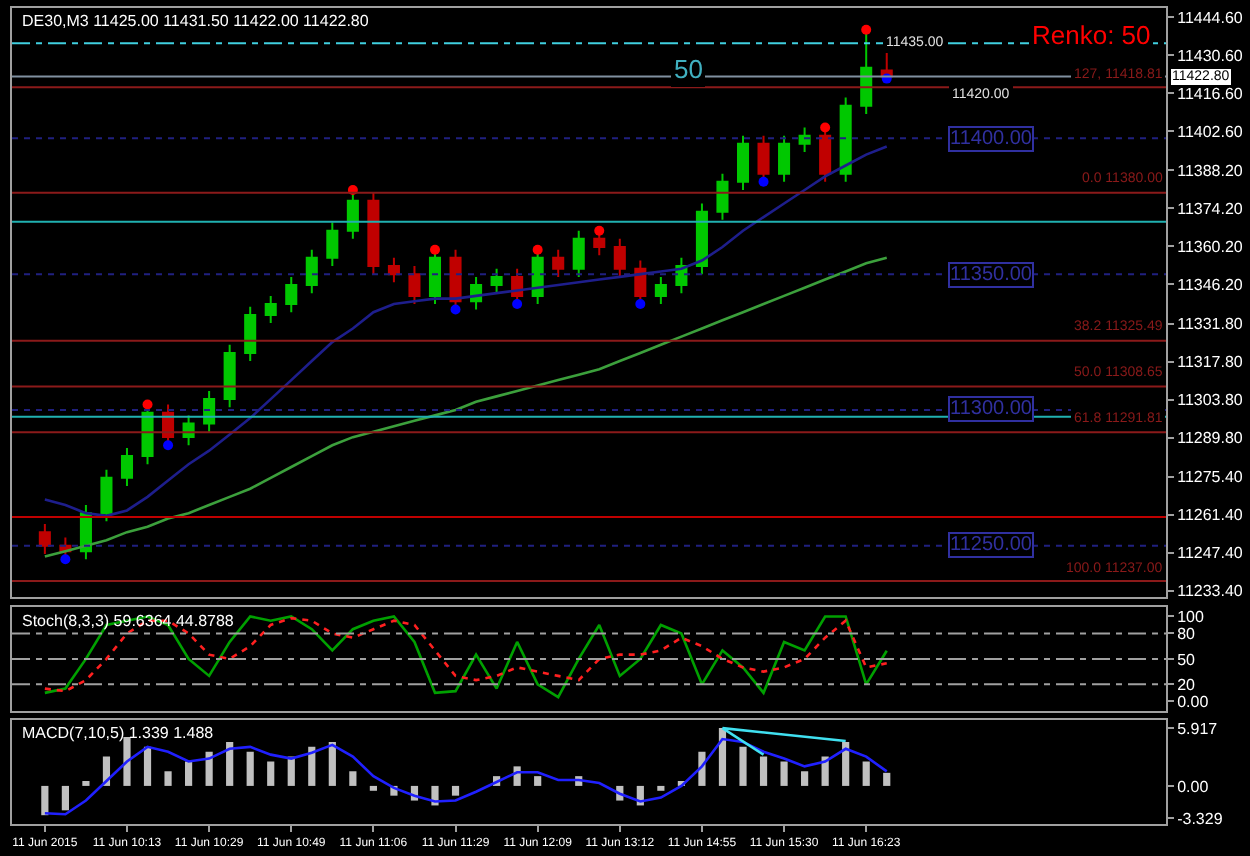  What do you see at coordinates (1210, 55) in the screenshot?
I see `y-tick-label: 11430.60` at bounding box center [1210, 55].